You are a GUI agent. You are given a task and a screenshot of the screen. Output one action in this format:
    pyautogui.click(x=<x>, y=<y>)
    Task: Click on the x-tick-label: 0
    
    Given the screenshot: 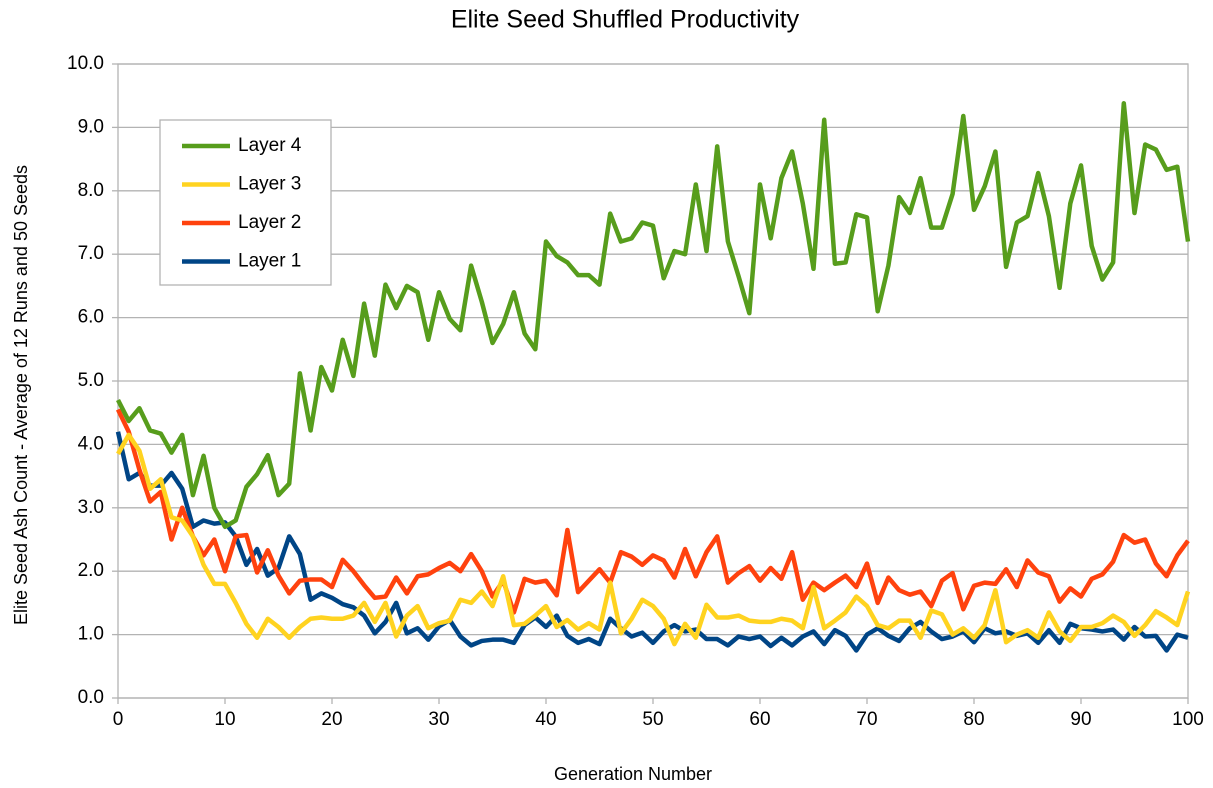 What is the action you would take?
    pyautogui.click(x=118, y=719)
    